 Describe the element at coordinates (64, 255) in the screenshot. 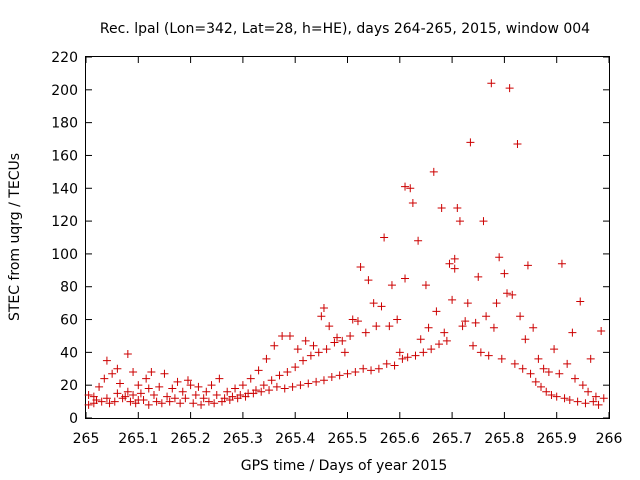

I see `y-tick-label: 100` at that location.